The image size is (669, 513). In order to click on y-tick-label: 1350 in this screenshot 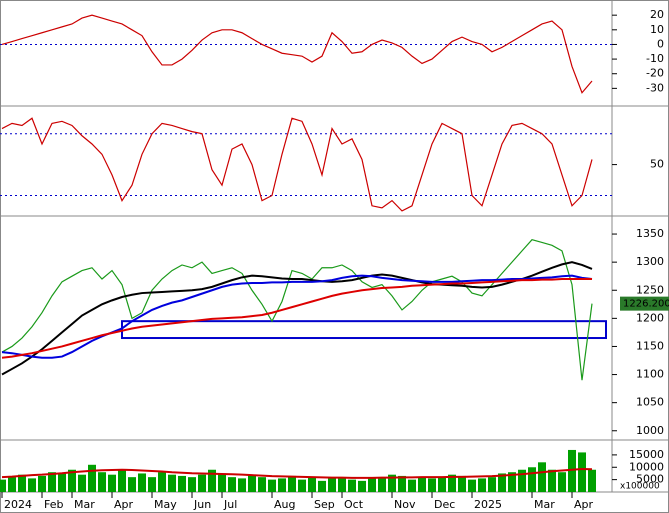, I will do `click(650, 233)`.